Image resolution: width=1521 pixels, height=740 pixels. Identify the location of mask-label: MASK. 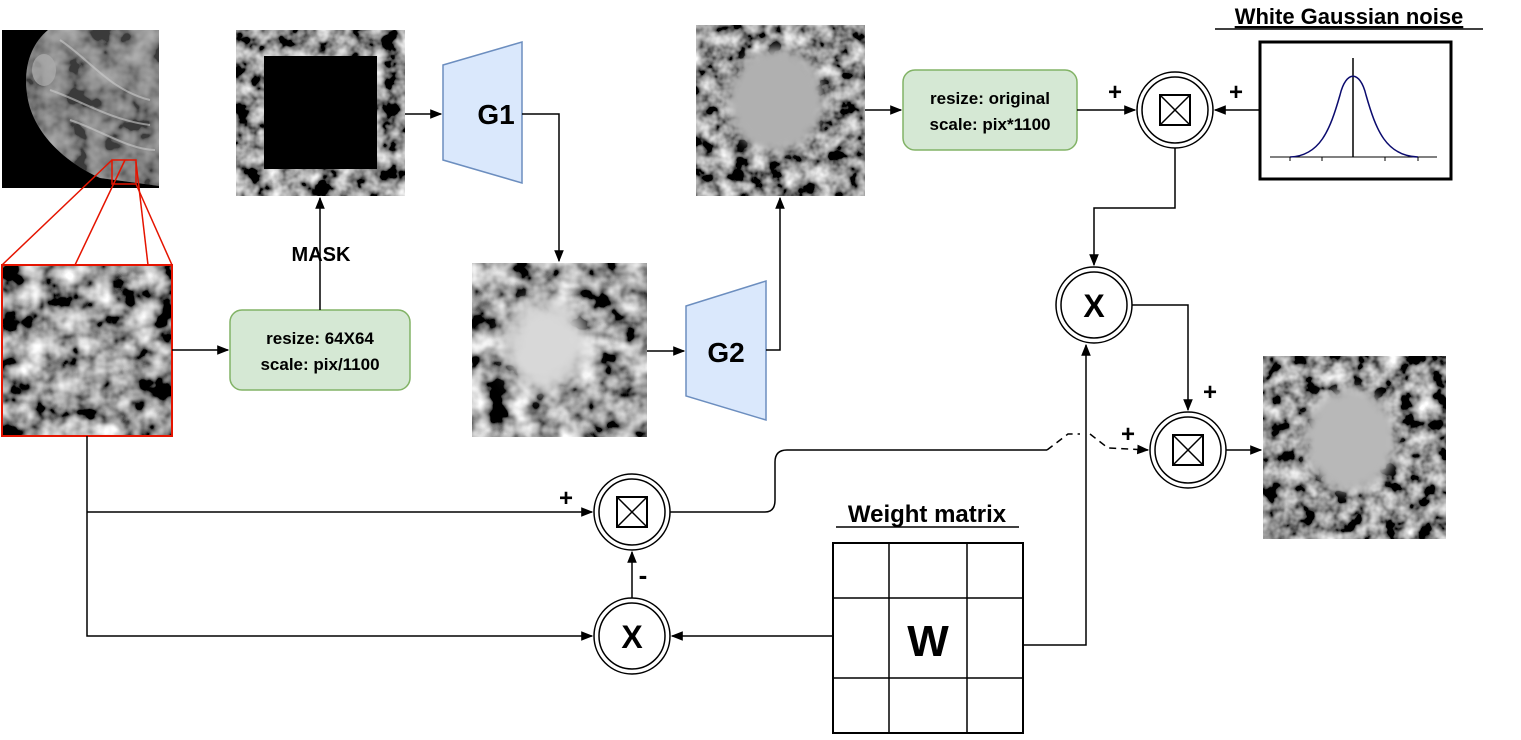
(321, 255).